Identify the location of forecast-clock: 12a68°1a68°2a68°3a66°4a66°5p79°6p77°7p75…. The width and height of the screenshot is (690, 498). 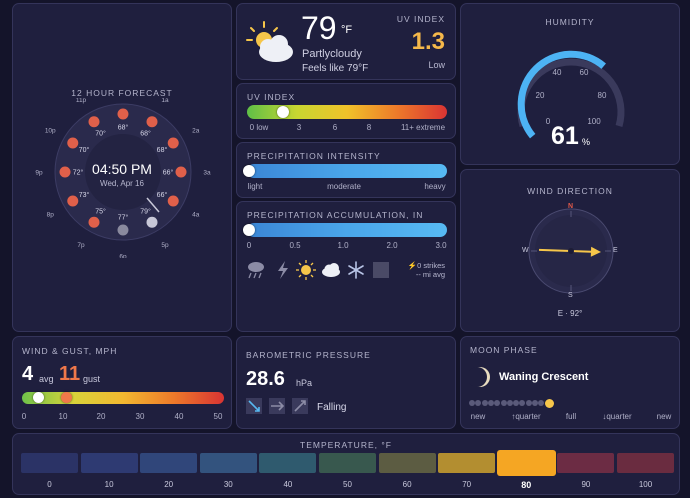
(123, 178).